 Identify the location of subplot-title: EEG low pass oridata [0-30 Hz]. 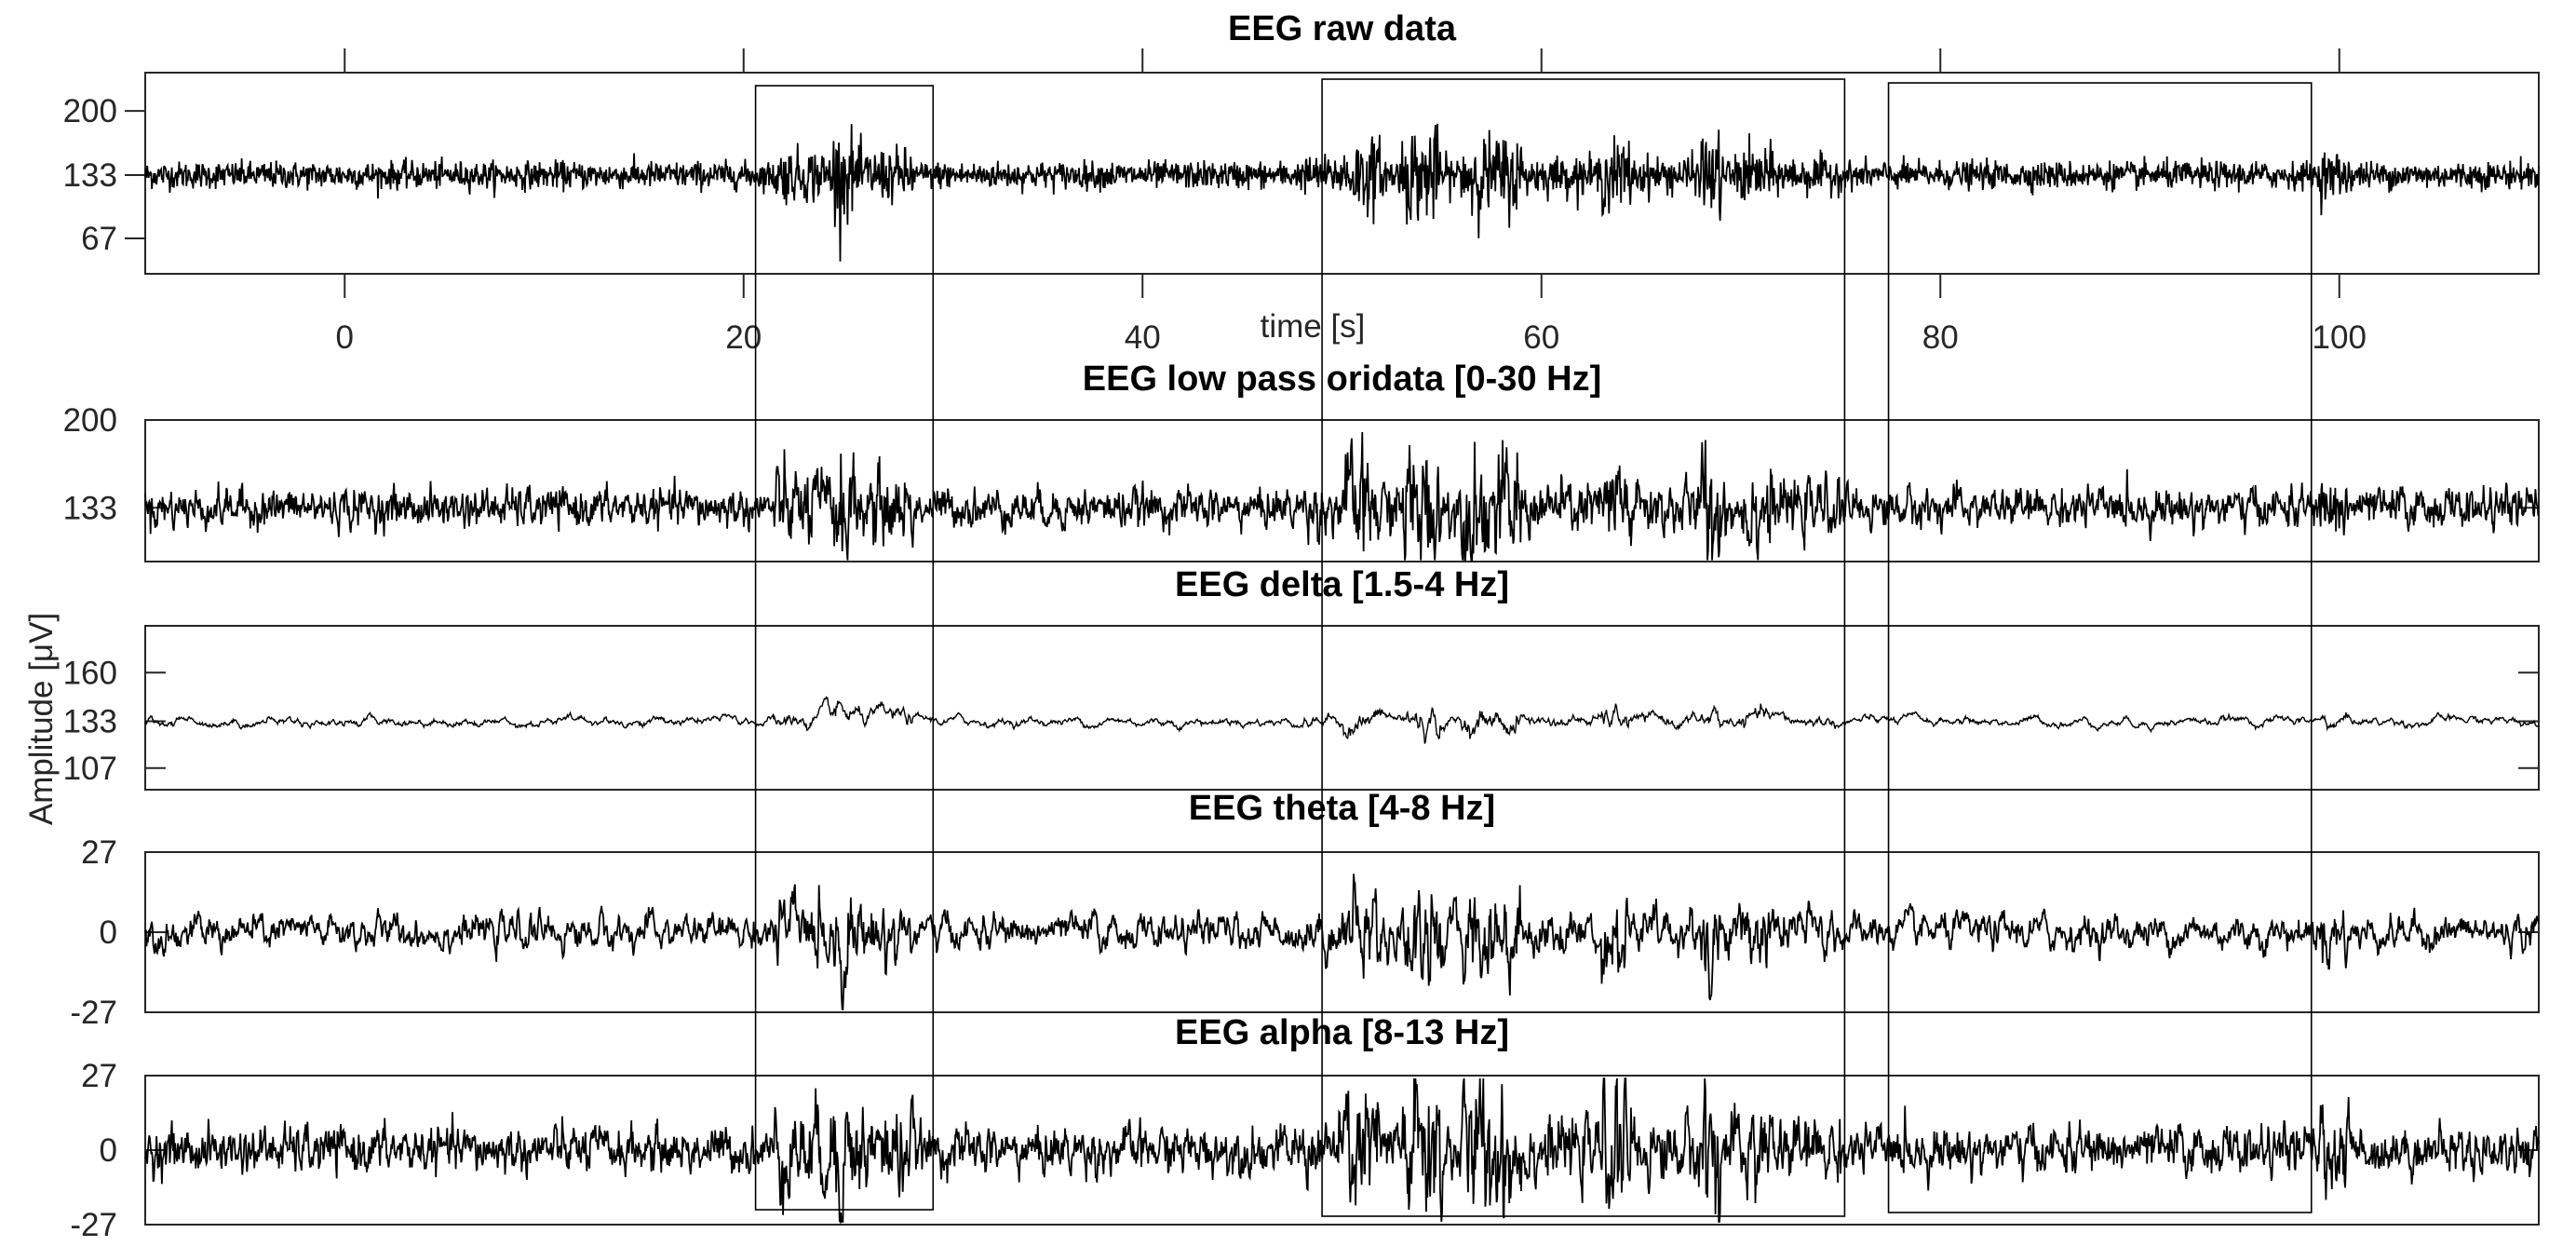
(1342, 379).